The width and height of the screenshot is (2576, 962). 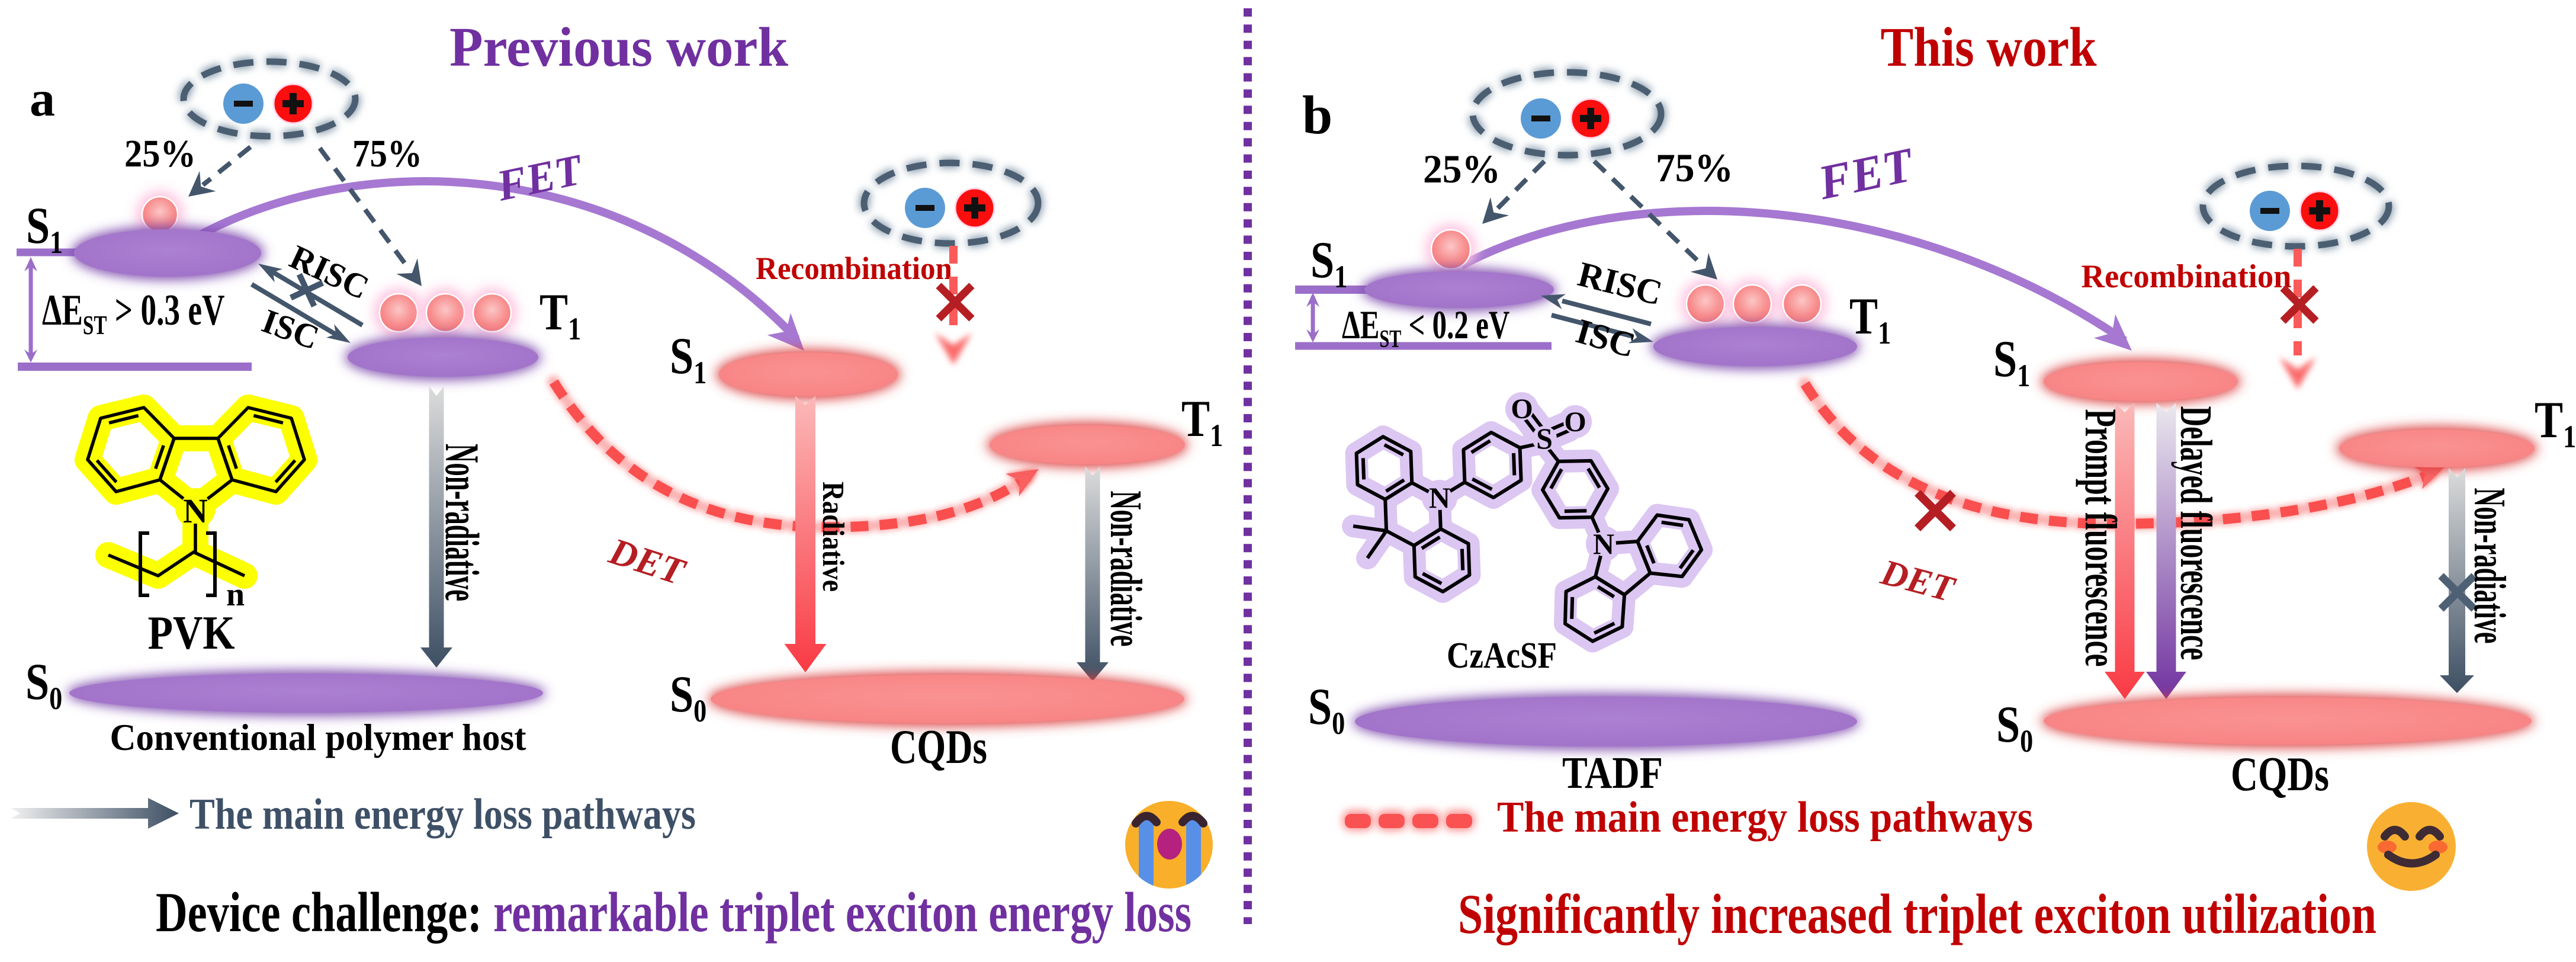 I want to click on svg-text: b, so click(x=1317, y=115).